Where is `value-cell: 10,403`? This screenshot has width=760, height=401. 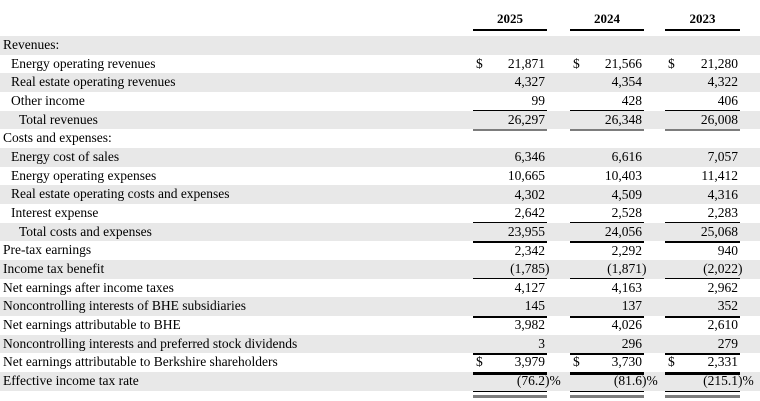 value-cell: 10,403 is located at coordinates (607, 176).